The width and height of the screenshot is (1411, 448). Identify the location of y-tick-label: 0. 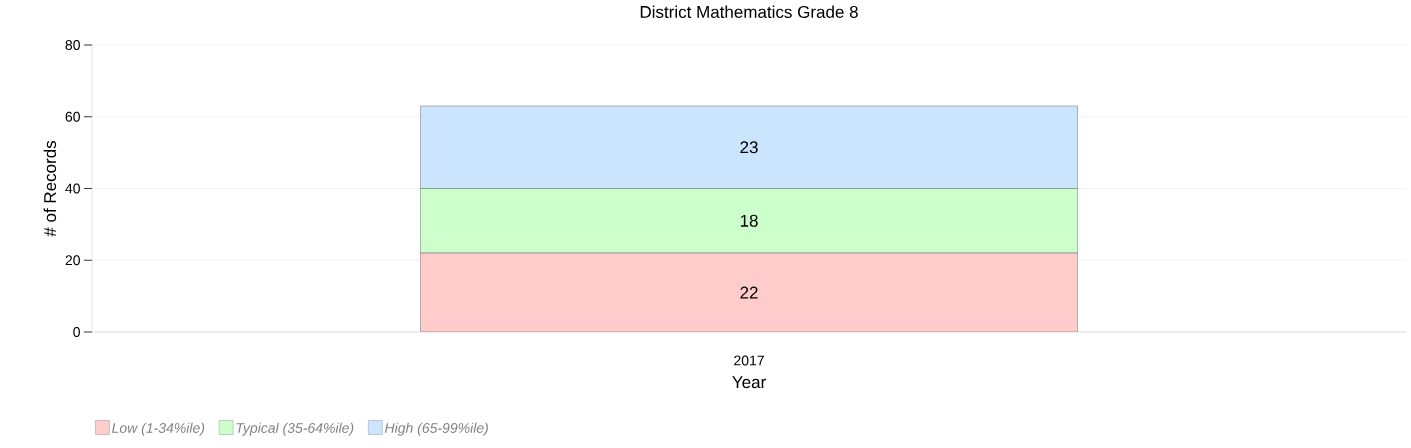
(76, 332).